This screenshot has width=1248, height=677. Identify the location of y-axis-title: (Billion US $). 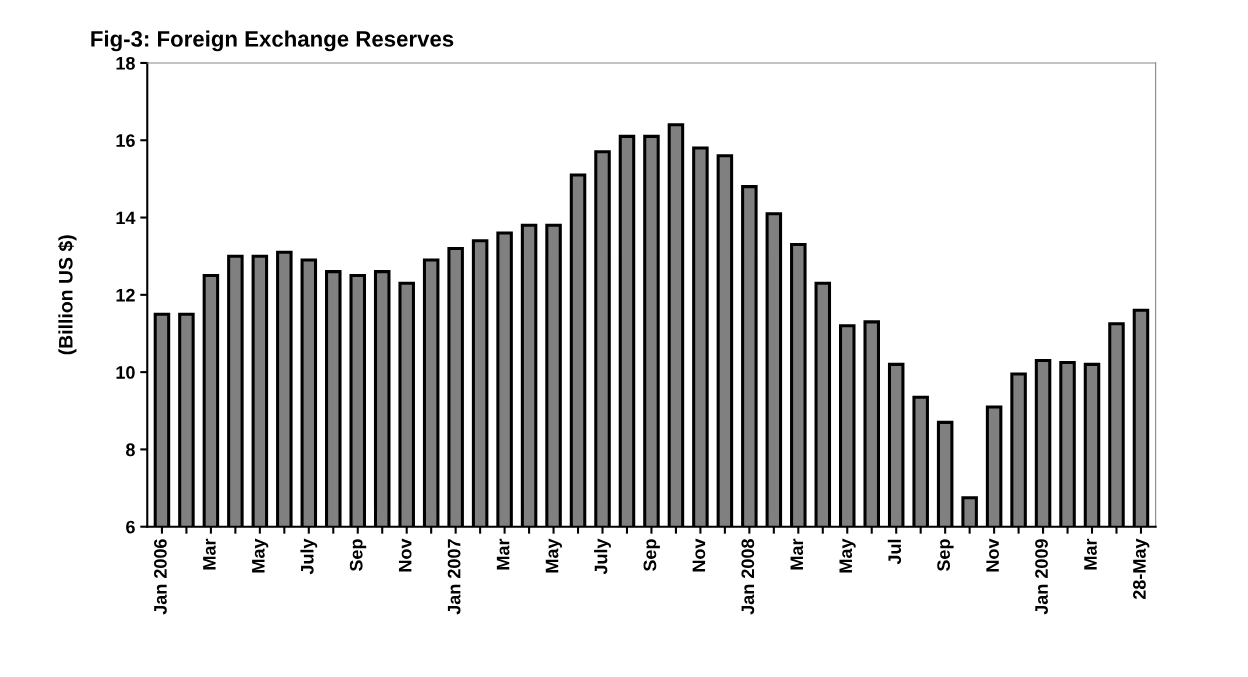
(67, 295).